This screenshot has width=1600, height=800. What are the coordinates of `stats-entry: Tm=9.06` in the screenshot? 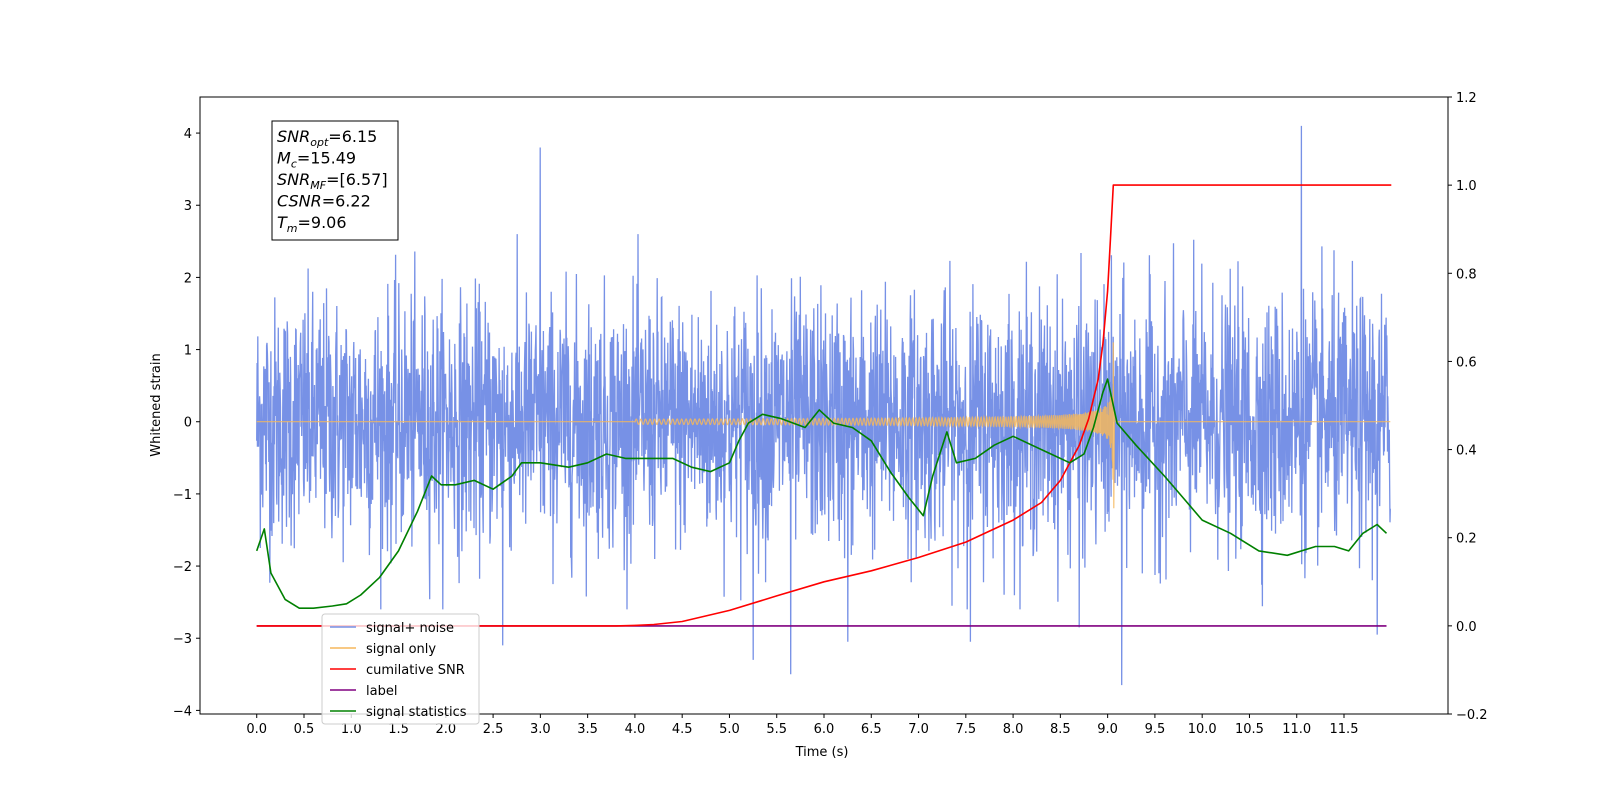 It's located at (312, 224).